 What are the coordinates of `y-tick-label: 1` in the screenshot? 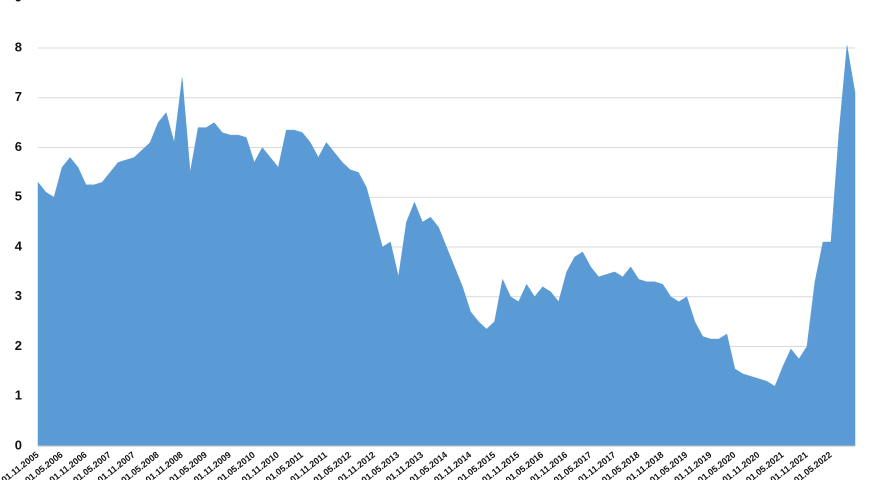 It's located at (18, 395).